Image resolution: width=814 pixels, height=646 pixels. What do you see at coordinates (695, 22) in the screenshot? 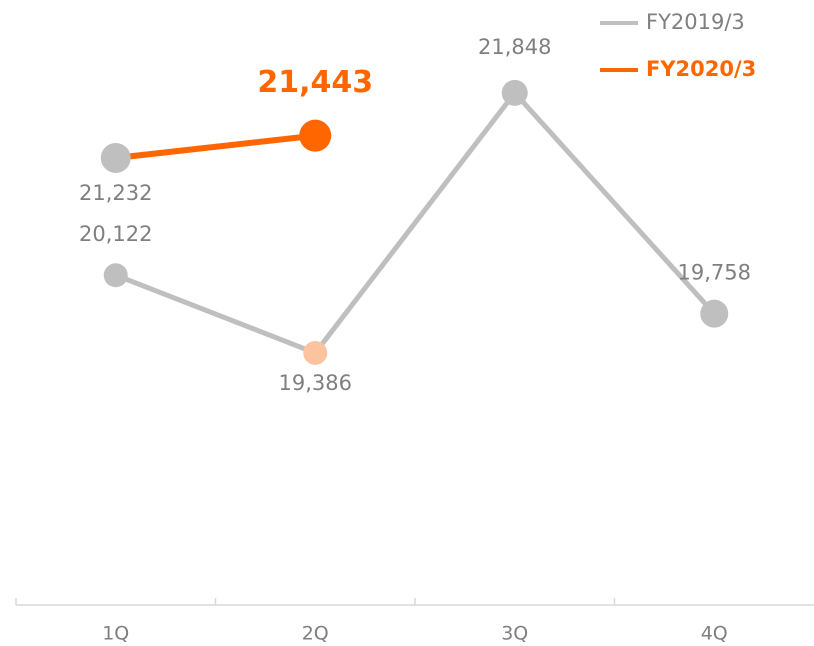
I see `legend-label: FY2019/3` at bounding box center [695, 22].